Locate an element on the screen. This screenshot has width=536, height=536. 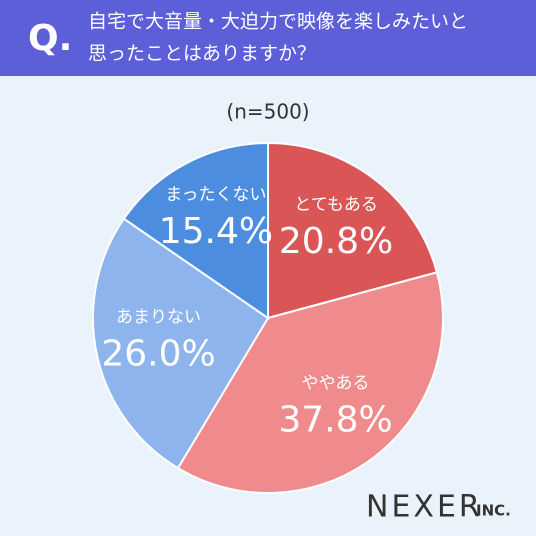
slice-category: まったくない is located at coordinates (215, 195).